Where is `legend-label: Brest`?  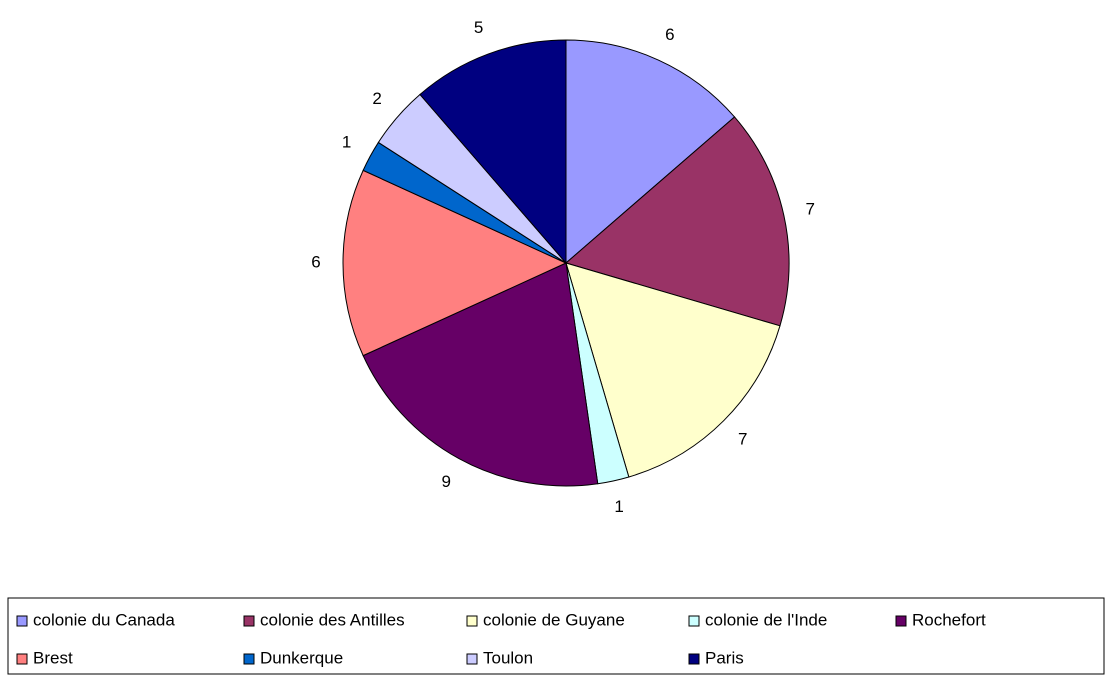
legend-label: Brest is located at coordinates (53, 657).